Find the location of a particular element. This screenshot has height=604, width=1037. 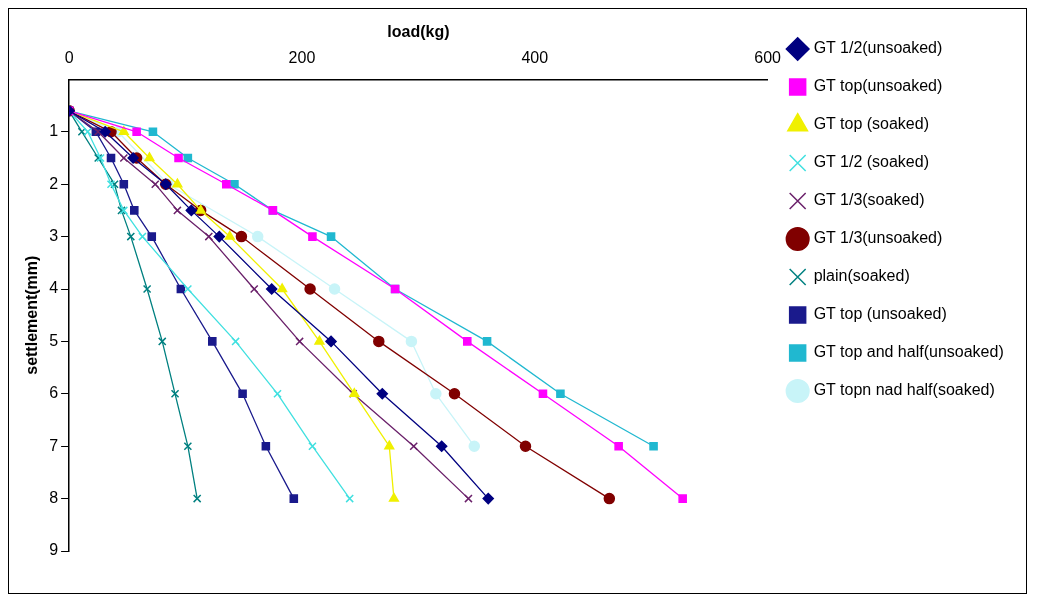

y-tick-label: 3 is located at coordinates (54, 236).